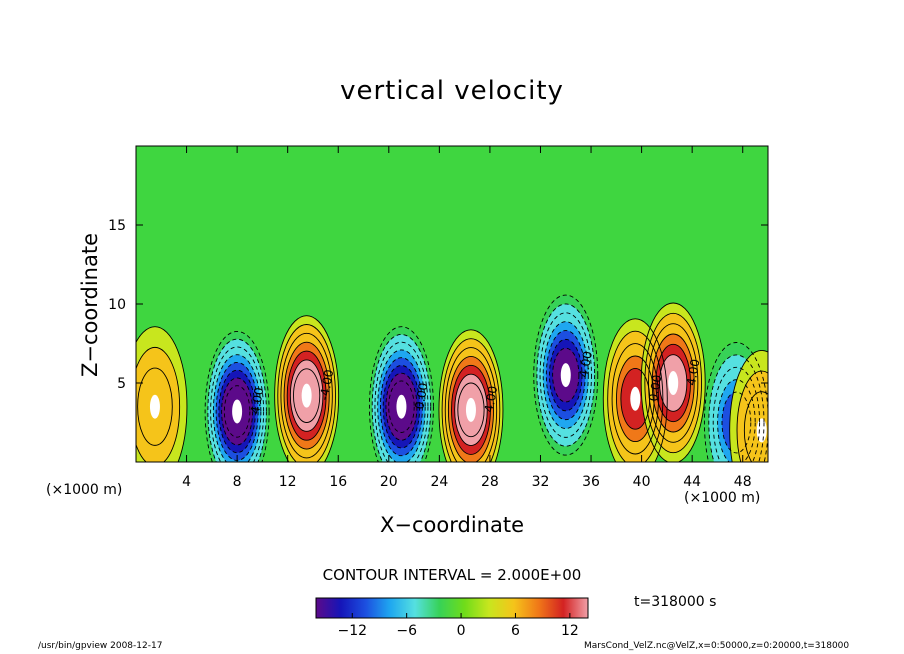 The height and width of the screenshot is (654, 904). I want to click on colorbar-tick-label: 0, so click(461, 631).